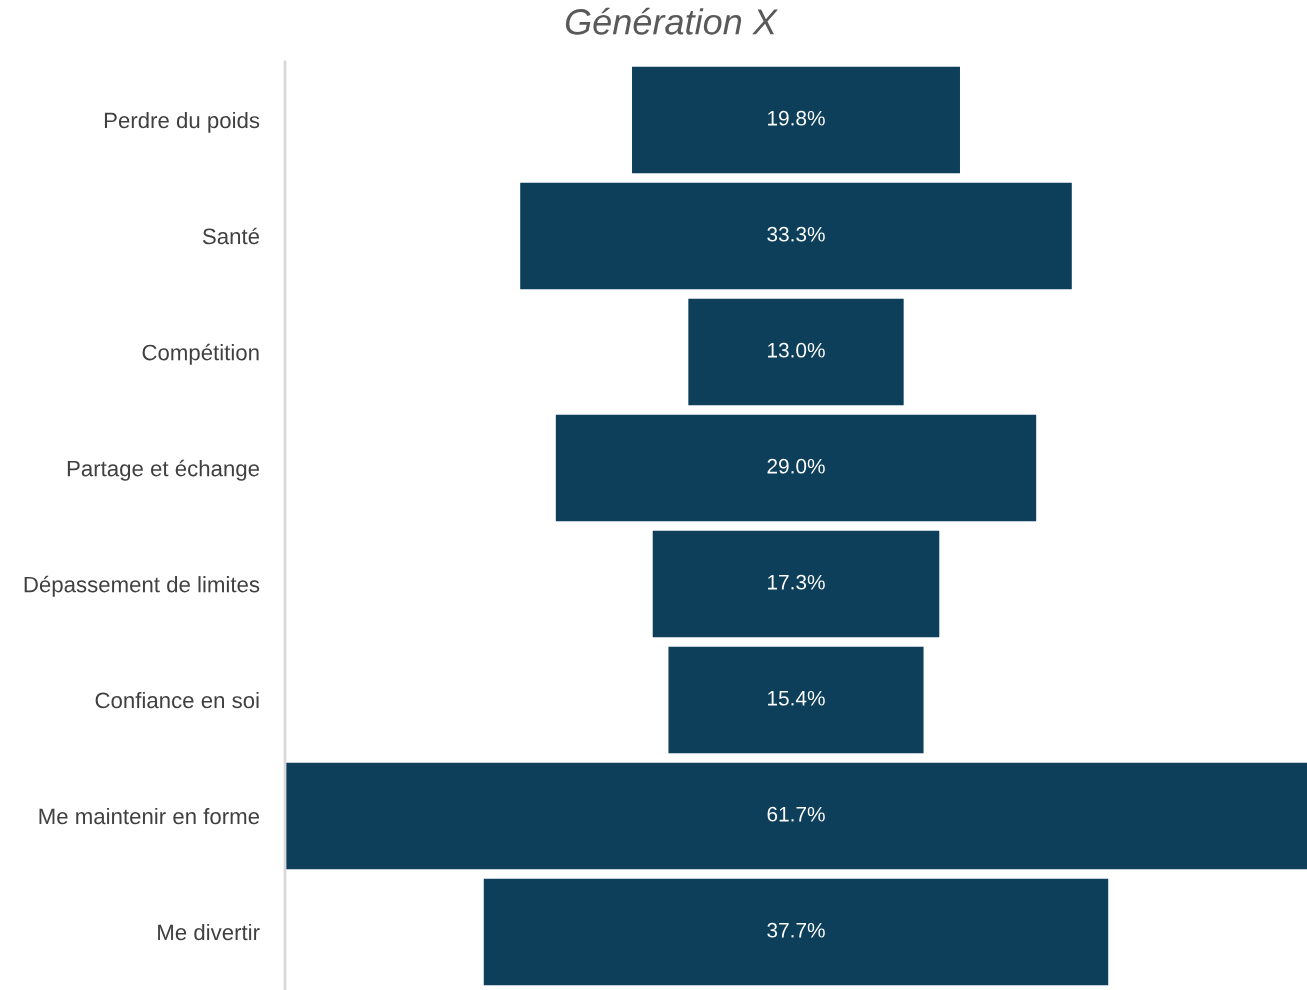 The width and height of the screenshot is (1307, 990). What do you see at coordinates (163, 470) in the screenshot?
I see `category-label: Partage et échange` at bounding box center [163, 470].